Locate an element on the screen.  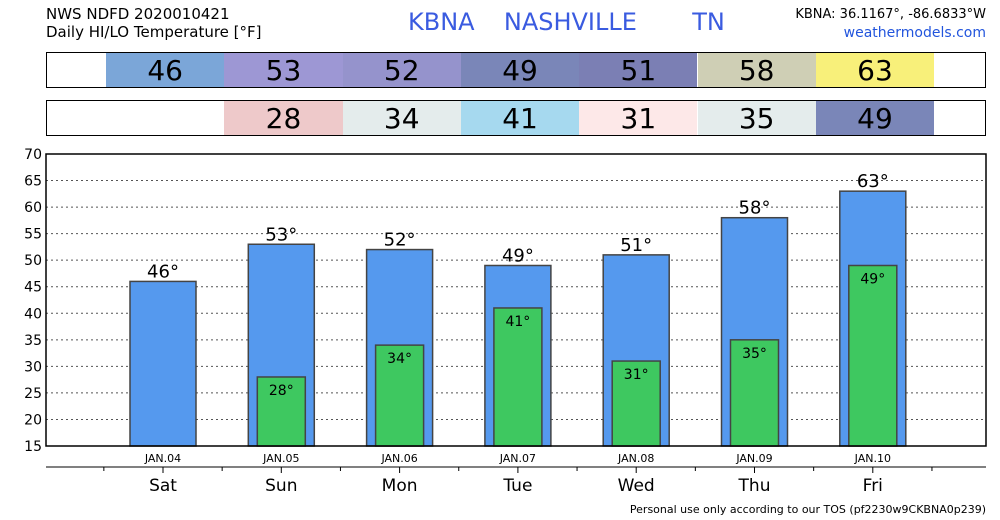
y-tick-label: 55 is located at coordinates (33, 235).